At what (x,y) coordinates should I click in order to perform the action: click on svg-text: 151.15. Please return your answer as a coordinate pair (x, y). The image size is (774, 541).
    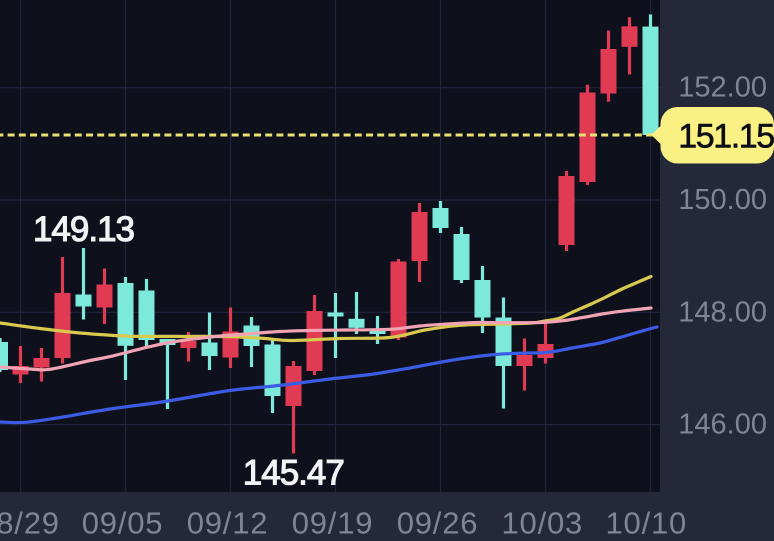
    Looking at the image, I should click on (726, 137).